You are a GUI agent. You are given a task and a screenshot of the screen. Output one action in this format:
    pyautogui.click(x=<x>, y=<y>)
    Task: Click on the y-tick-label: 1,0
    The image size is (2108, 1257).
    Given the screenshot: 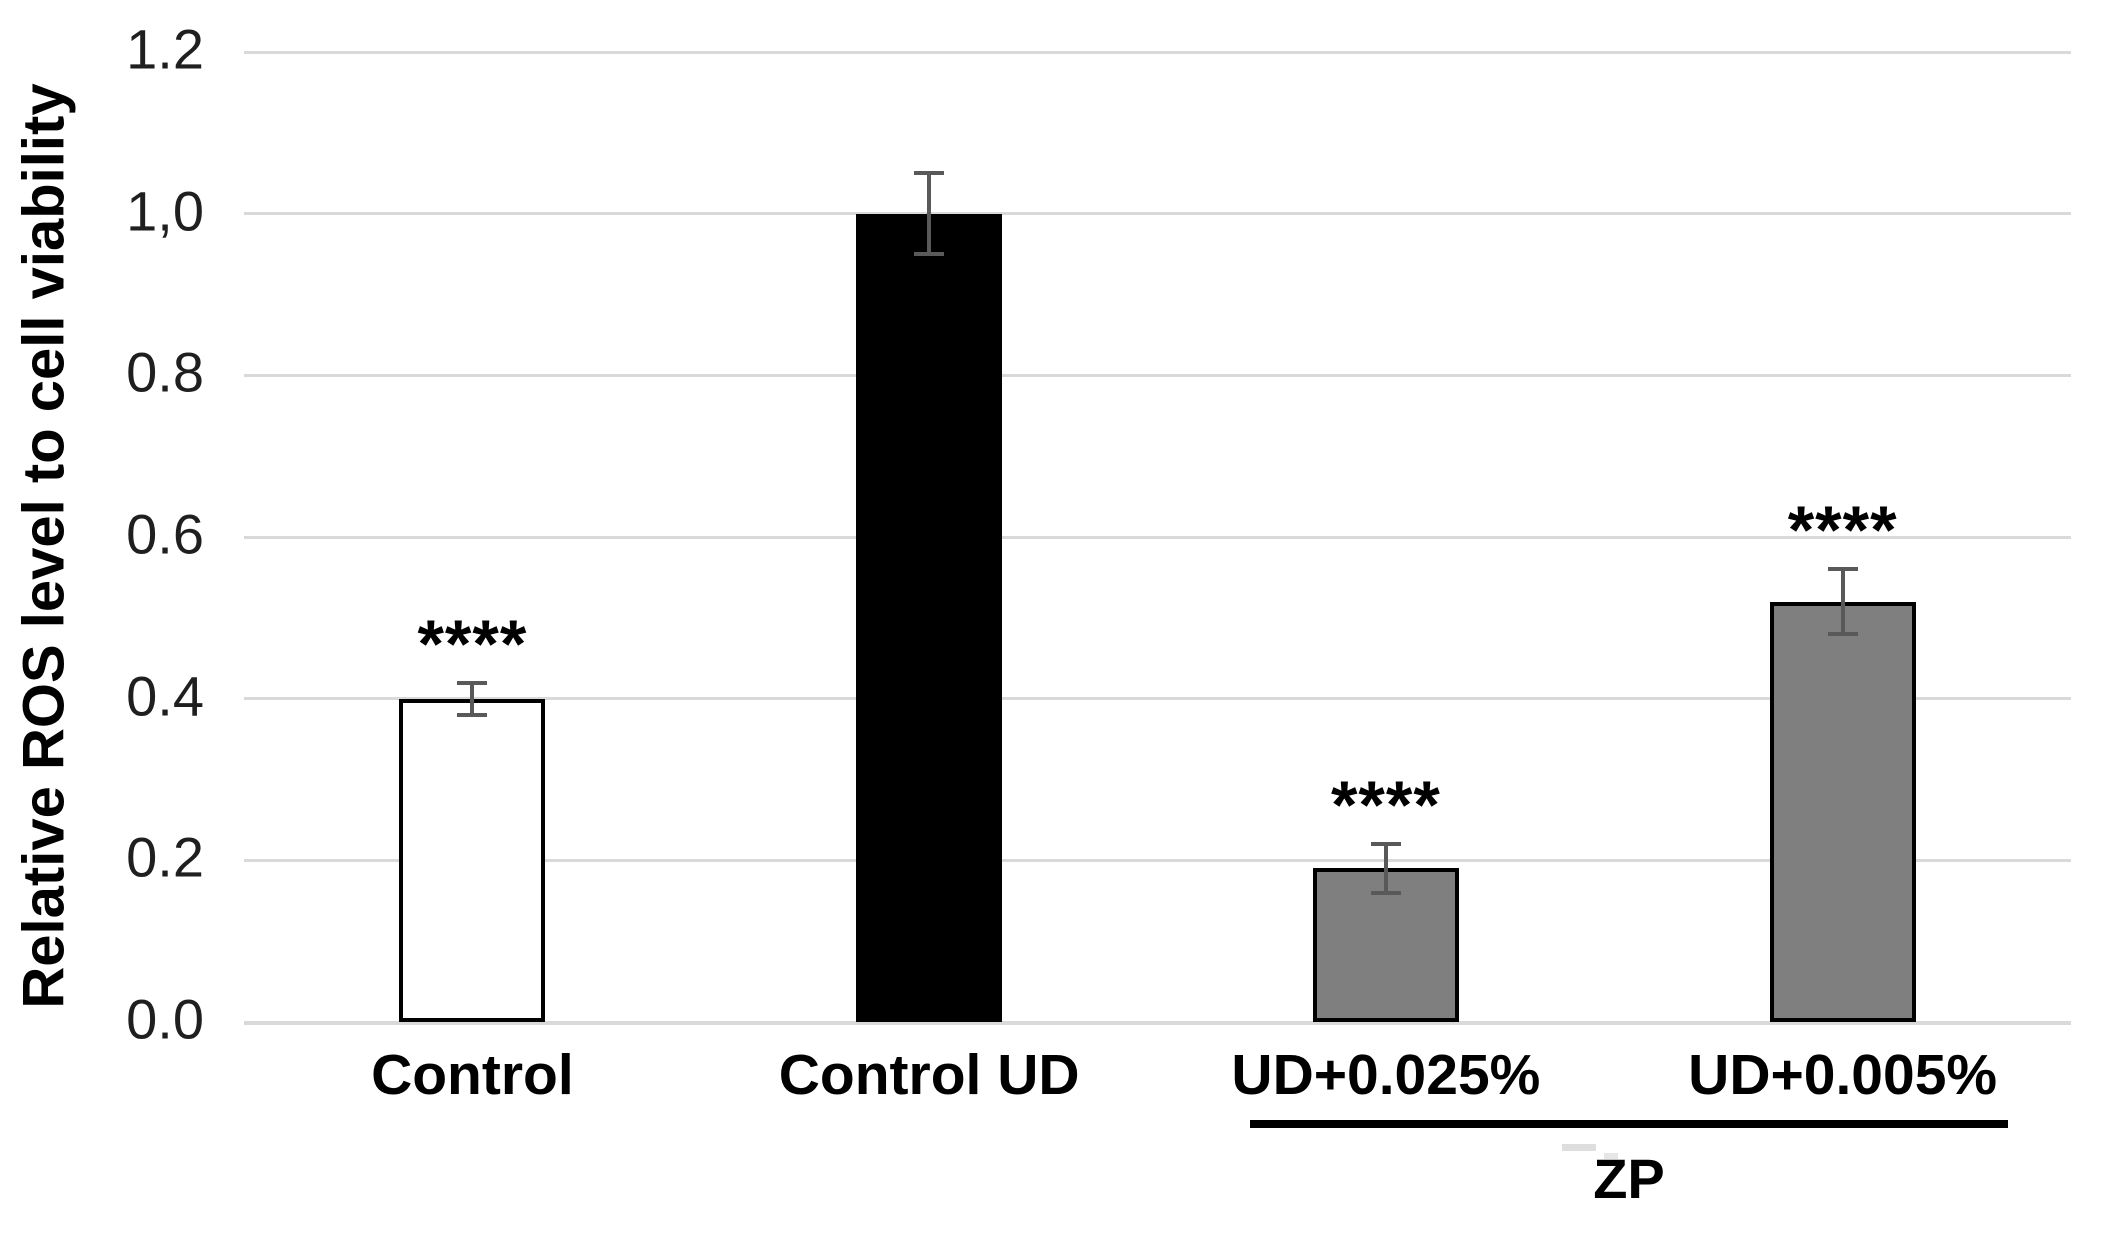 What is the action you would take?
    pyautogui.click(x=165, y=210)
    